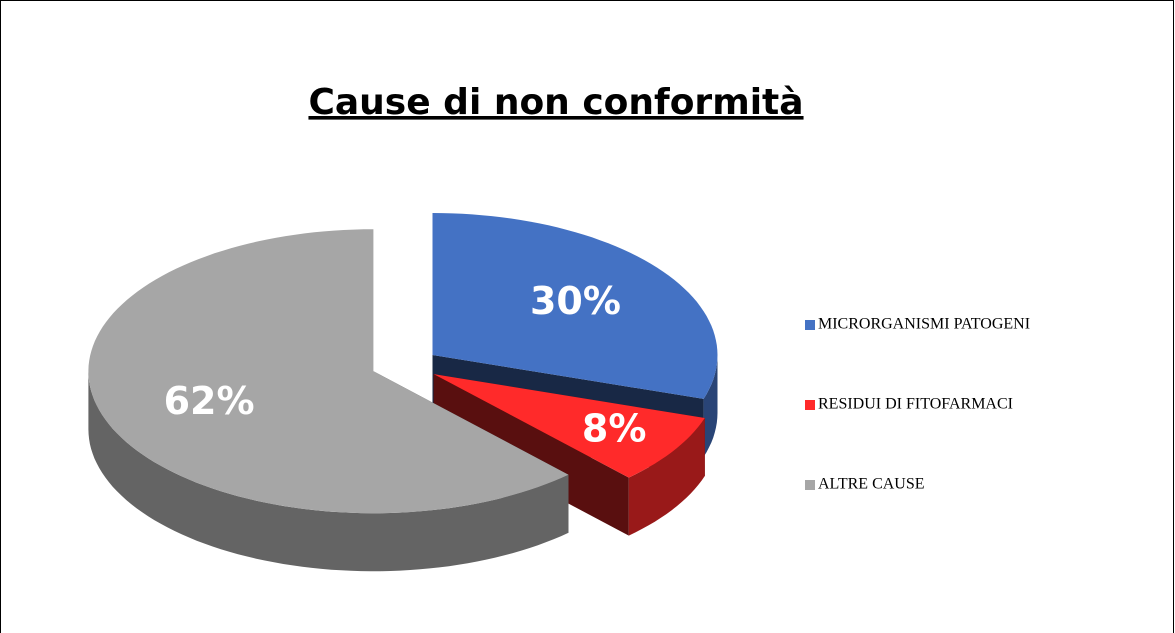 This screenshot has width=1175, height=633. I want to click on legend-label: ALTRE CAUSE, so click(871, 484).